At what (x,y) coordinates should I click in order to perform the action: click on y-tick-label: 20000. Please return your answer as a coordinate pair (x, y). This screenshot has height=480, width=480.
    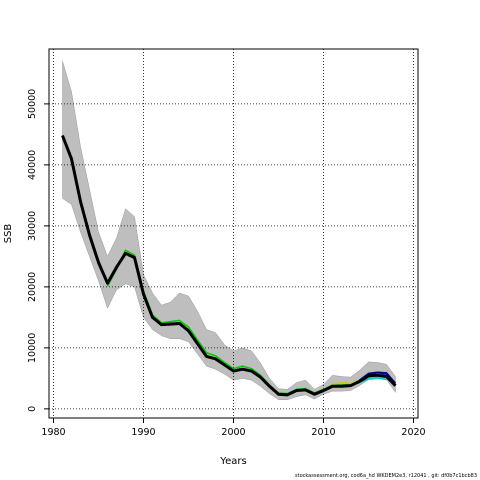
    Looking at the image, I should click on (32, 287).